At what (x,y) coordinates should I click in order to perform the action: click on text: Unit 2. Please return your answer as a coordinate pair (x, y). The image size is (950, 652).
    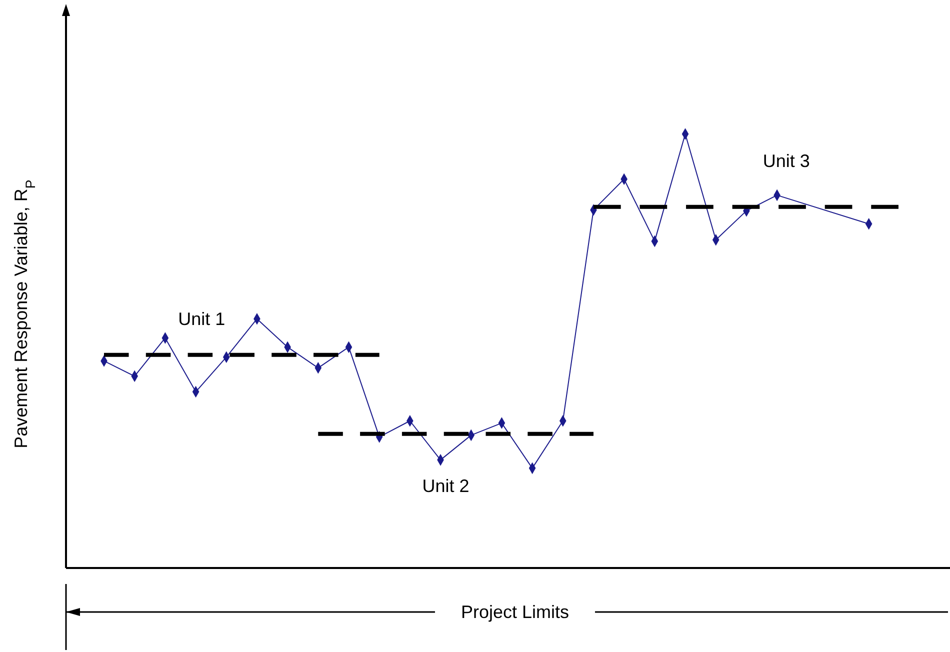
    Looking at the image, I should click on (446, 486).